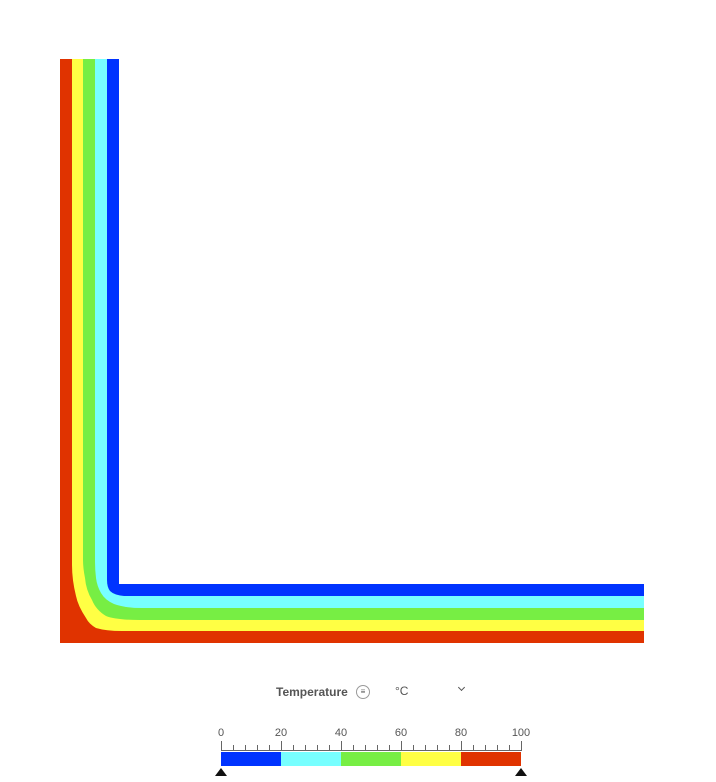 The height and width of the screenshot is (782, 716). What do you see at coordinates (341, 733) in the screenshot?
I see `scale-tick-label: 40` at bounding box center [341, 733].